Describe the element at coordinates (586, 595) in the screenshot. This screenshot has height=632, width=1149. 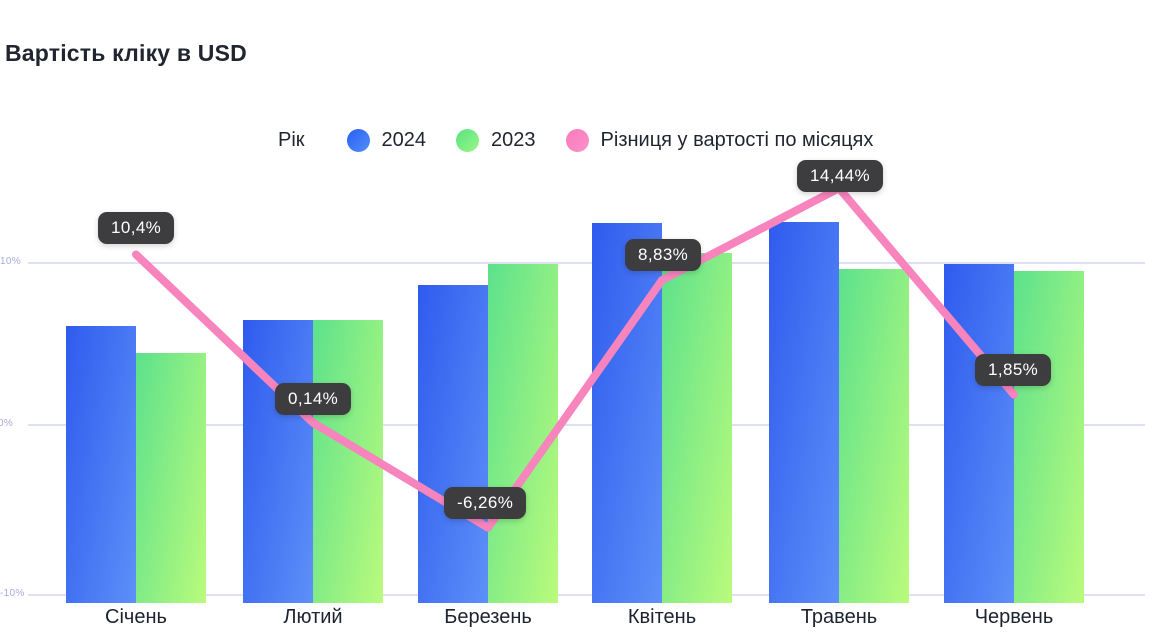
I see `gridline--10%` at that location.